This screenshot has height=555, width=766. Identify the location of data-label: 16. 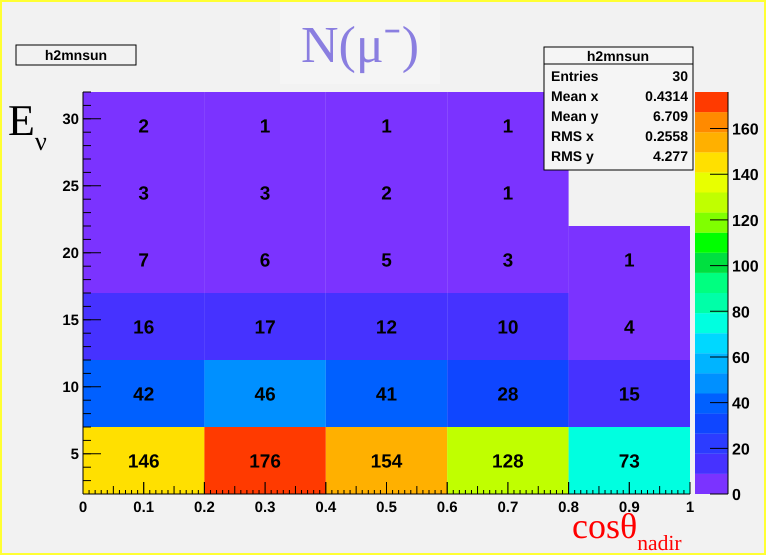
(143, 328).